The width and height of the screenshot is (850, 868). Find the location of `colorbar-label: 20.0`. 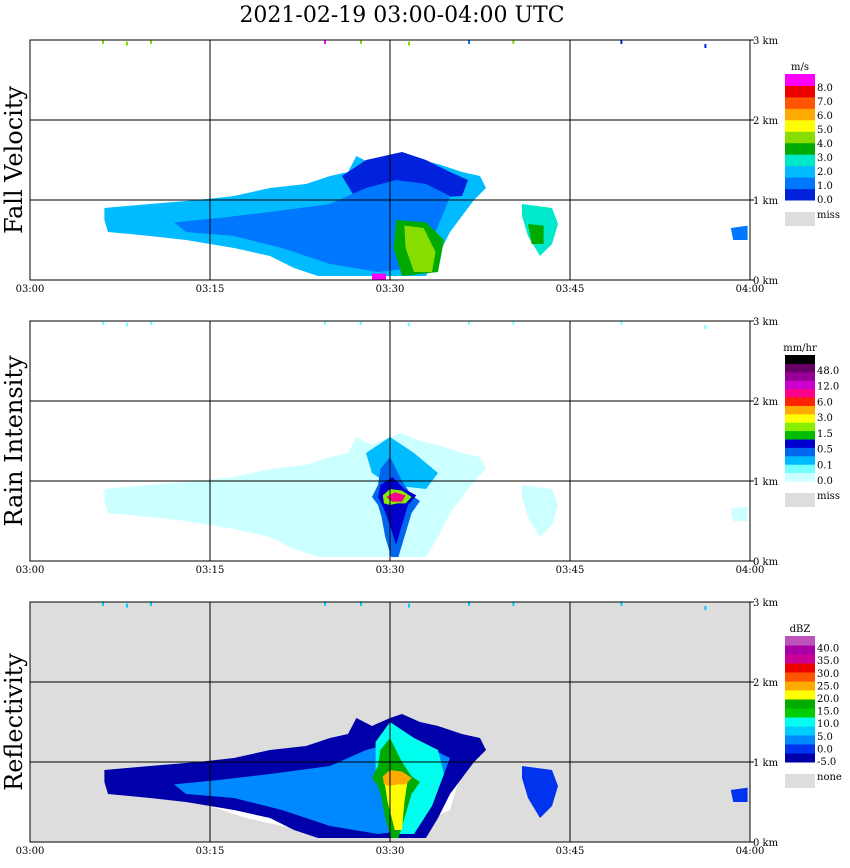

colorbar-label: 20.0 is located at coordinates (828, 699).